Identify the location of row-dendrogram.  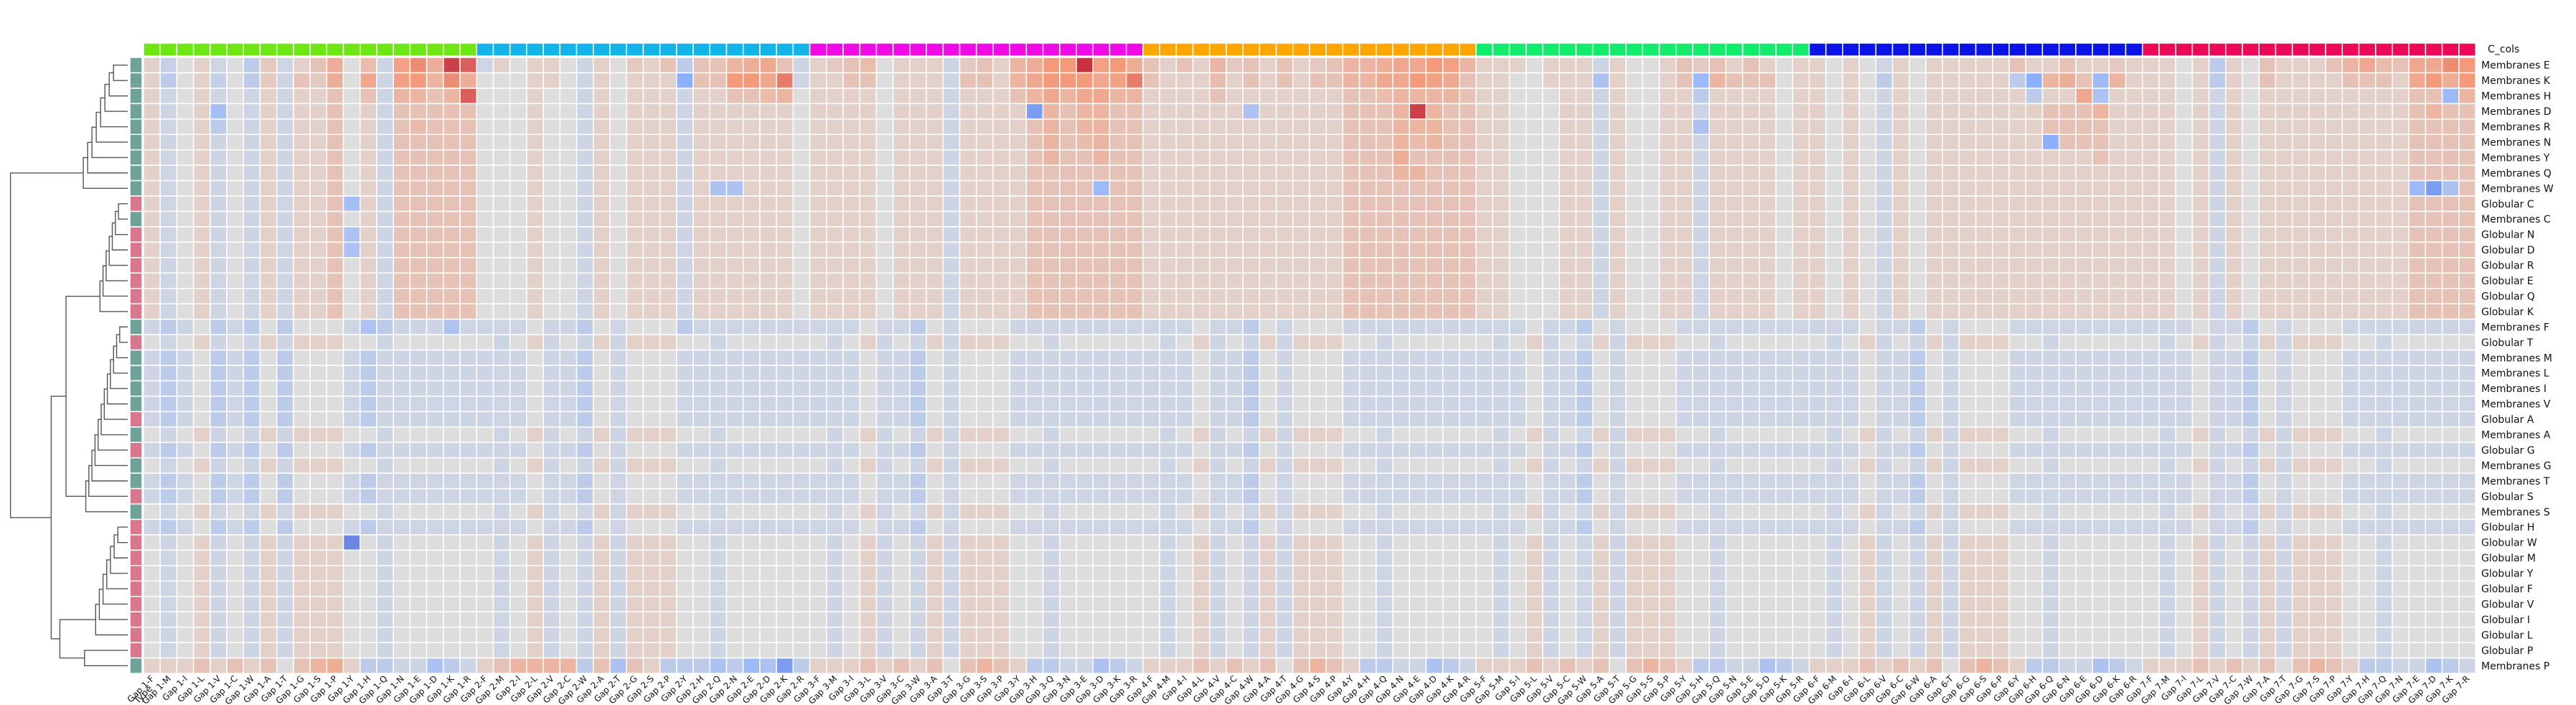
(68, 366).